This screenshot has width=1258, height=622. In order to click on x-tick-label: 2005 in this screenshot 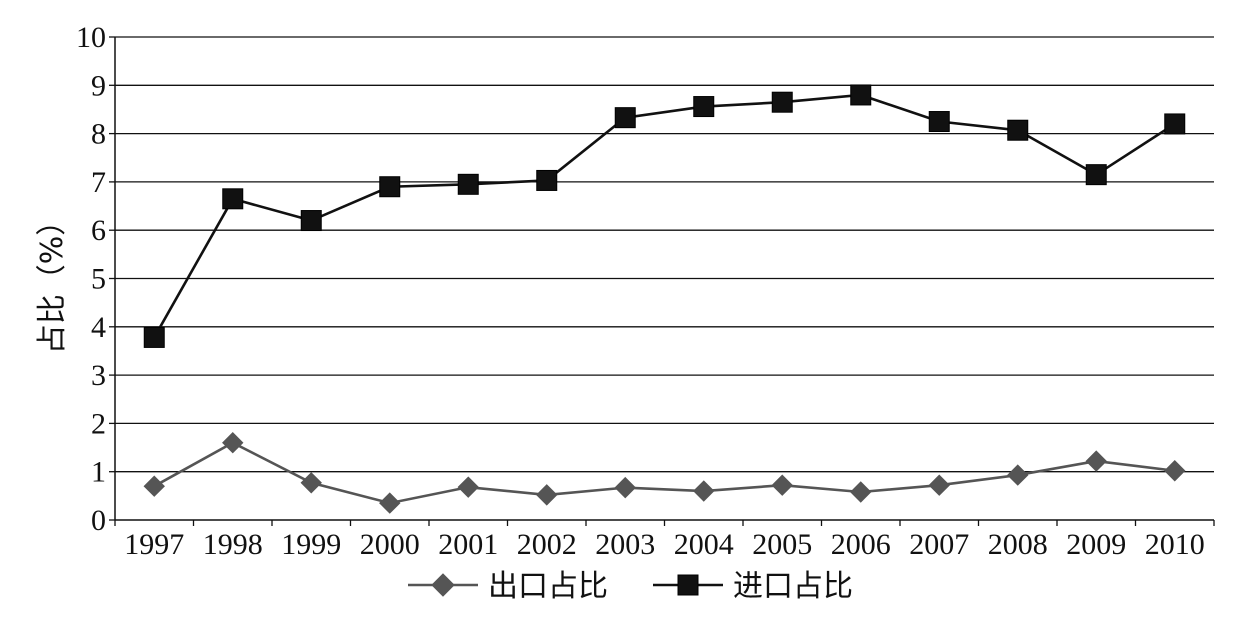, I will do `click(782, 544)`.